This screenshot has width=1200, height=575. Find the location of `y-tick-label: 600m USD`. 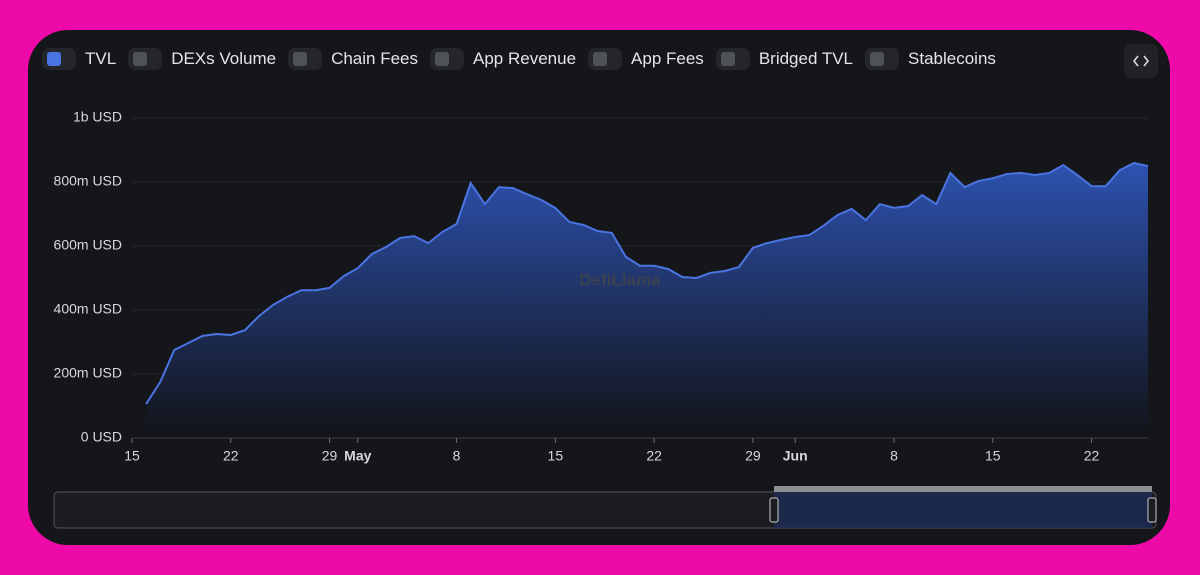

y-tick-label: 600m USD is located at coordinates (88, 245).